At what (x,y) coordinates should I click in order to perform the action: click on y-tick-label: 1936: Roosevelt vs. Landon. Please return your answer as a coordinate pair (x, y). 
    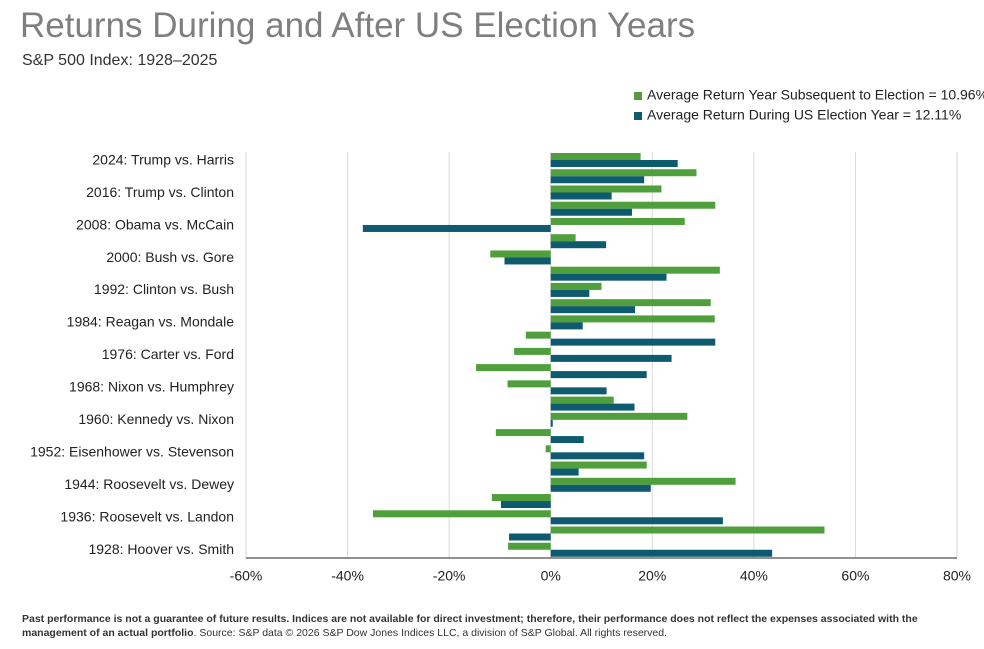
    Looking at the image, I should click on (147, 517).